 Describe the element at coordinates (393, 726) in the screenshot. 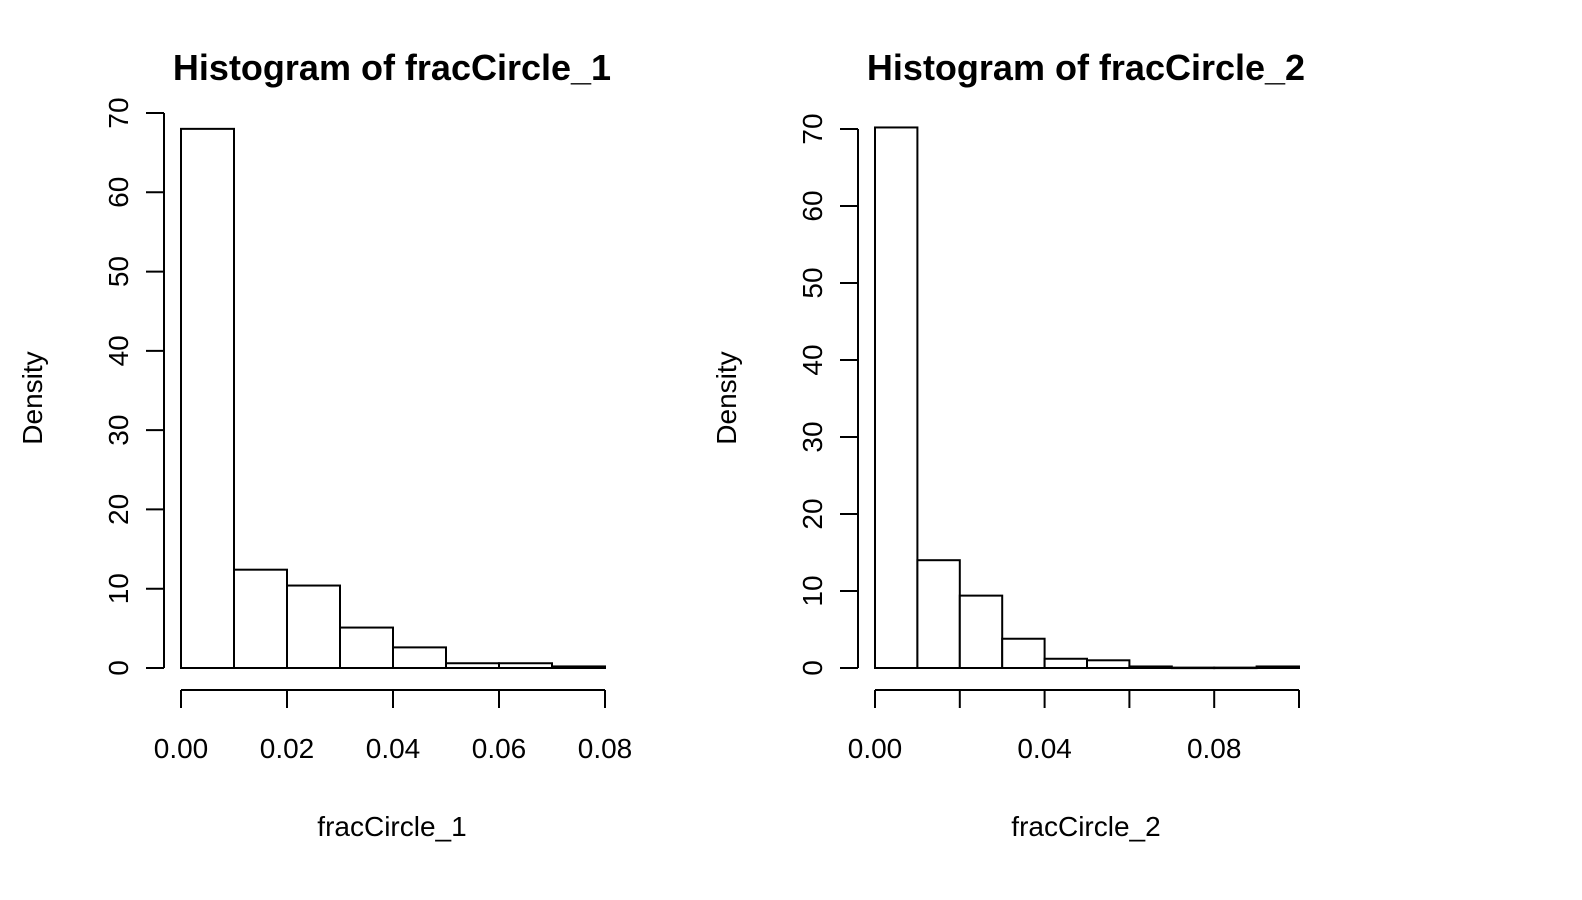

I see `x-axis: 0.00 0.02 0.04 0.06 0.08` at that location.